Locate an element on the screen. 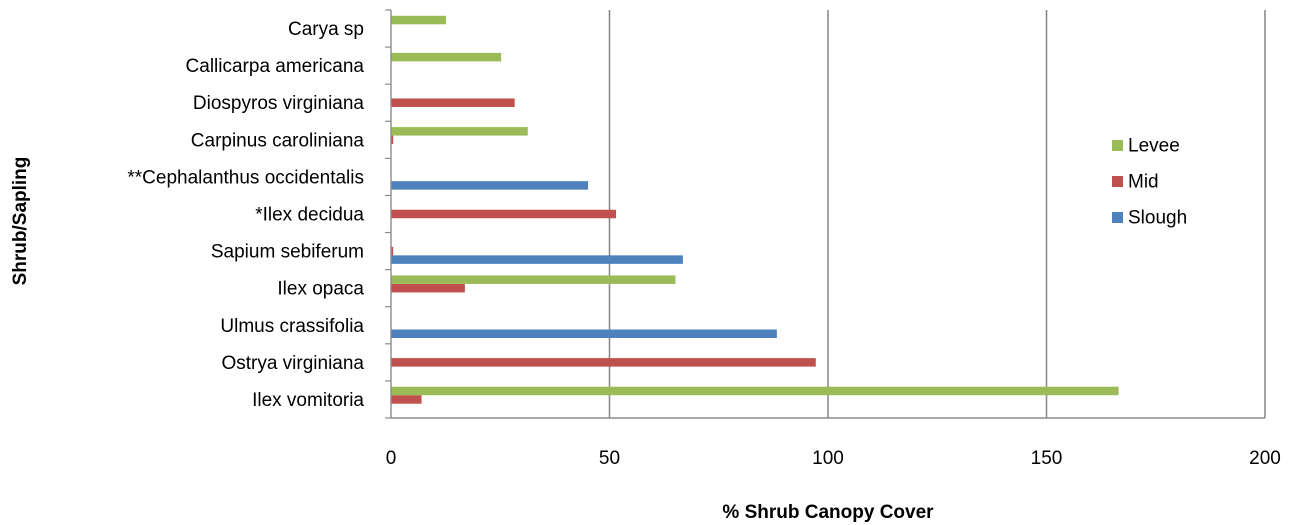  x-axis-title: % Shrub Canopy Cover is located at coordinates (828, 512).